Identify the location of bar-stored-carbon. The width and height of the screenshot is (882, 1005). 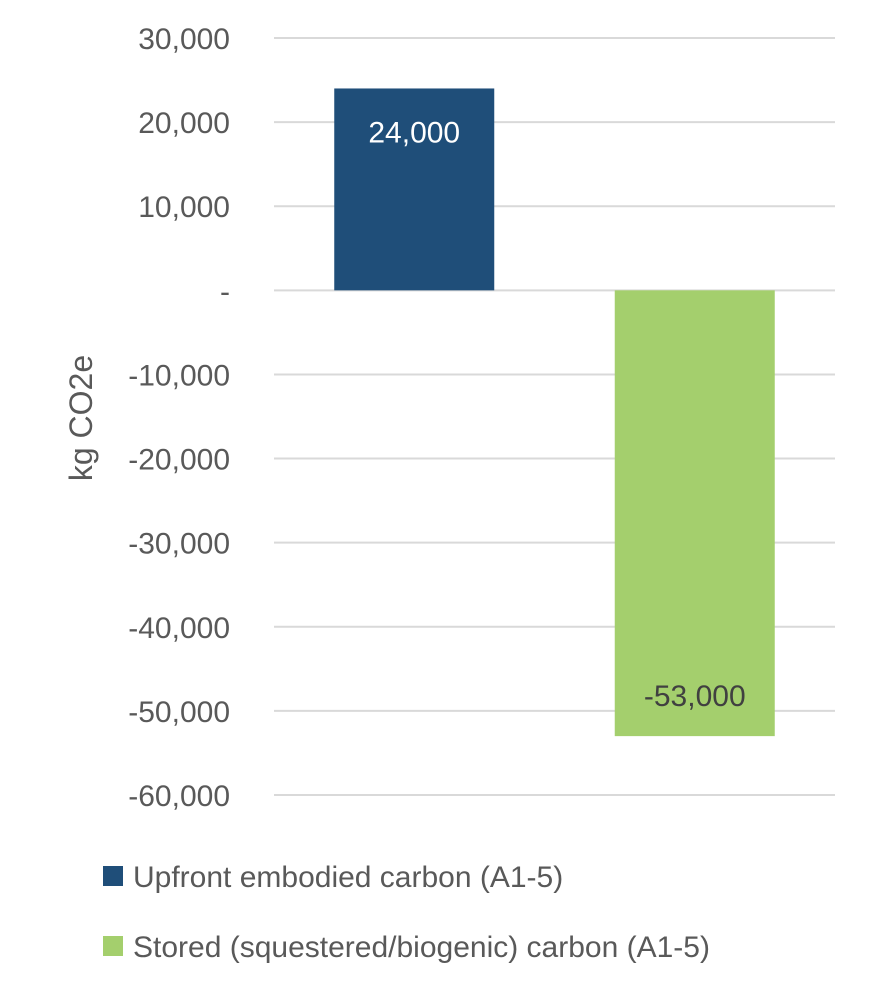
(694, 513).